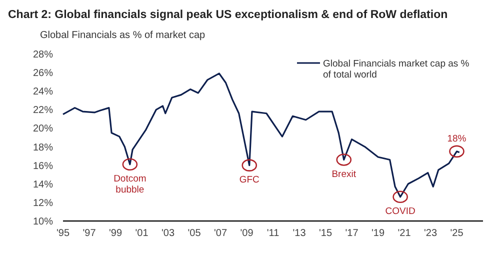 The width and height of the screenshot is (500, 277). I want to click on annotation: Dotcom bubble, so click(130, 184).